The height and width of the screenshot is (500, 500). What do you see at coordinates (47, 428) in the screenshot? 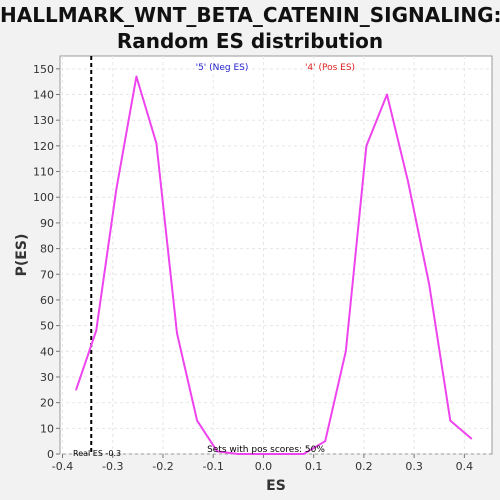
I see `y-tick-label: 10` at bounding box center [47, 428].